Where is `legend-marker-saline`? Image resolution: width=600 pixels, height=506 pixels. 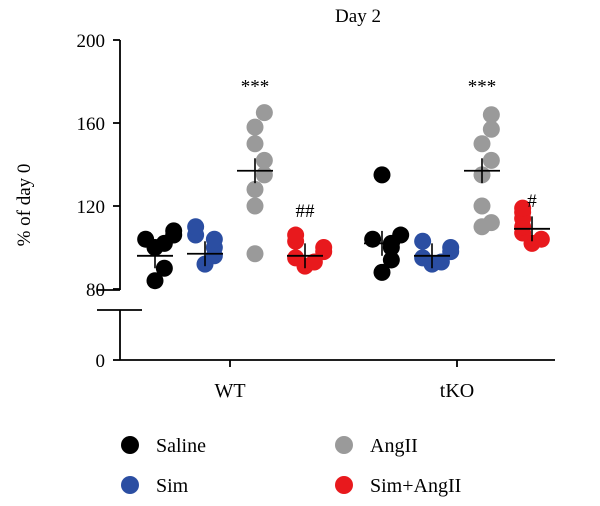 legend-marker-saline is located at coordinates (130, 445).